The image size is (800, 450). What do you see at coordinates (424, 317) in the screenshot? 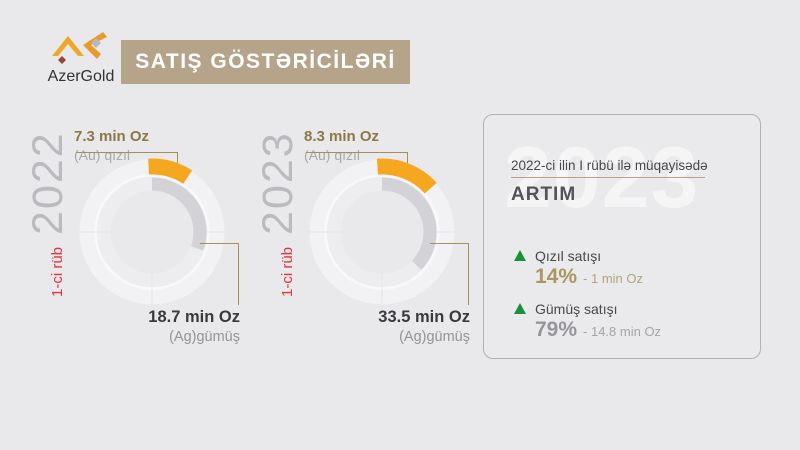
I see `silver-value-label: 33.5 min Oz` at bounding box center [424, 317].